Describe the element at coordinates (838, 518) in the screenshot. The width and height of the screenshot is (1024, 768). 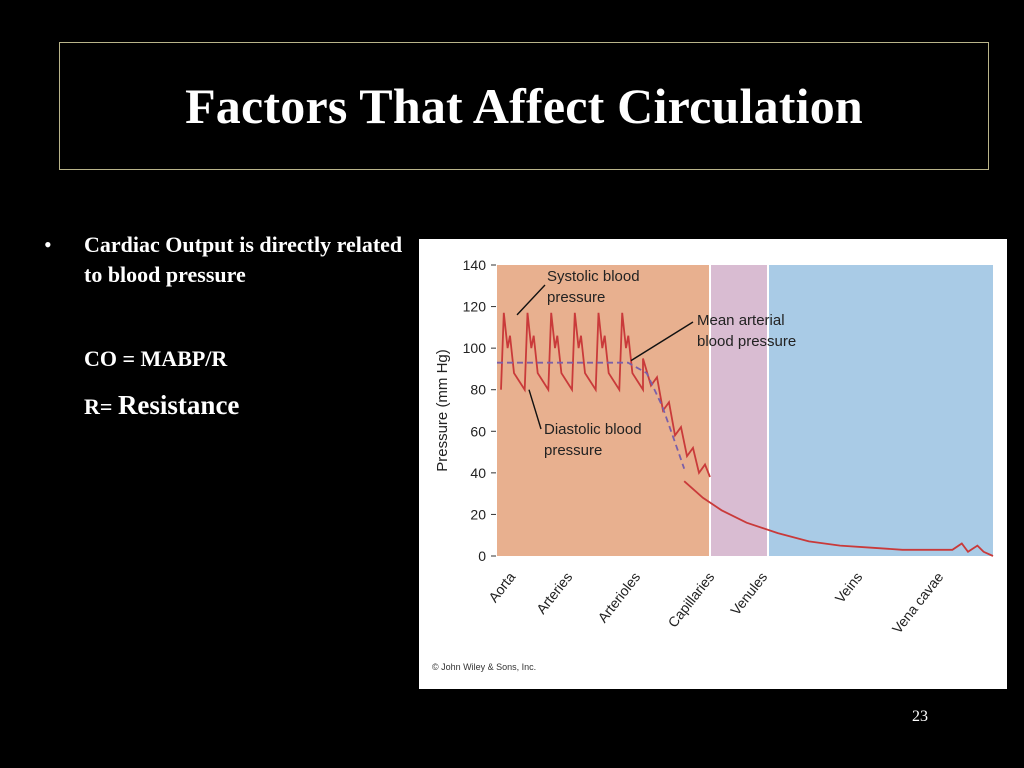
I see `venous-pressure-line` at that location.